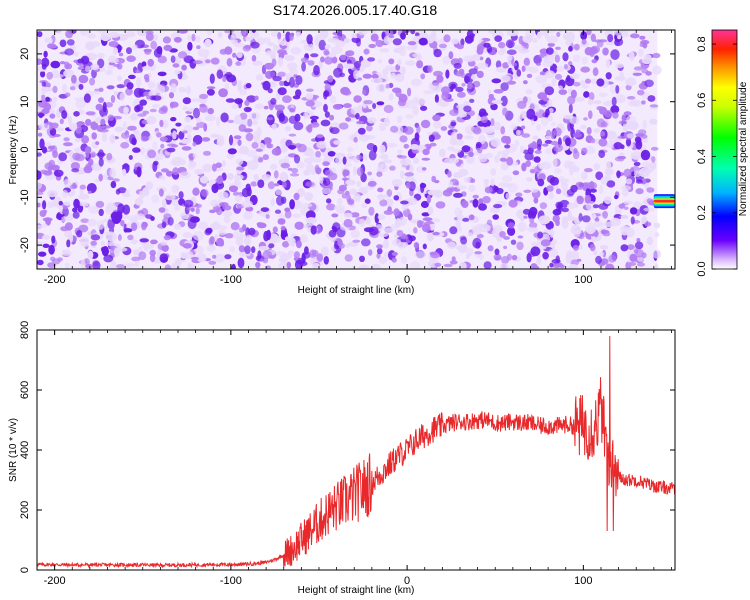 This screenshot has width=750, height=600. Describe the element at coordinates (583, 581) in the screenshot. I see `snr-x-tick-label: 100` at that location.